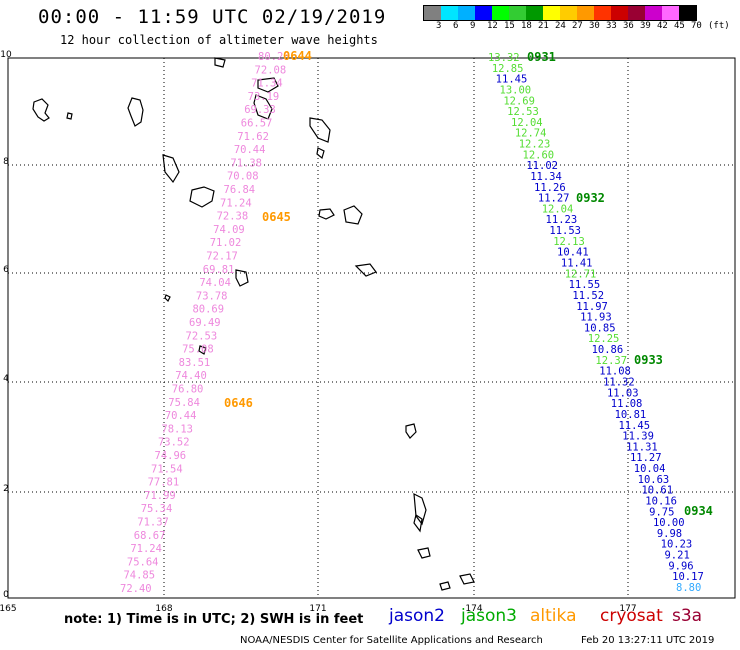 Image resolution: width=740 pixels, height=650 pixels. Describe the element at coordinates (489, 616) in the screenshot. I see `satellite-jason3: jason3` at that location.